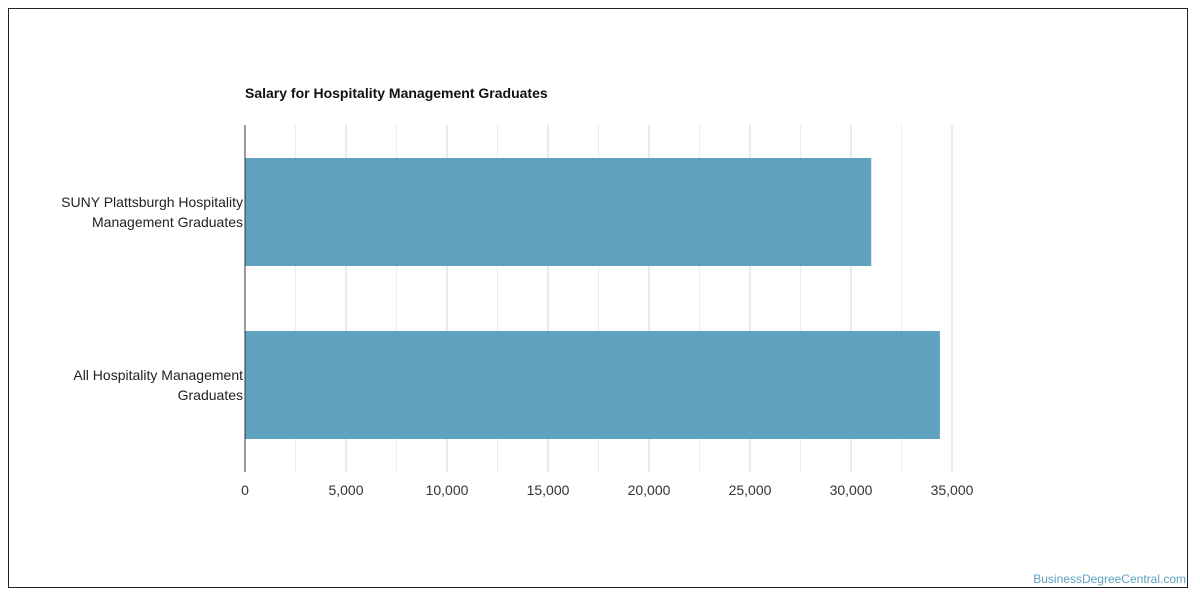 This screenshot has width=1200, height=600. I want to click on x-tick-label: 5,000, so click(345, 490).